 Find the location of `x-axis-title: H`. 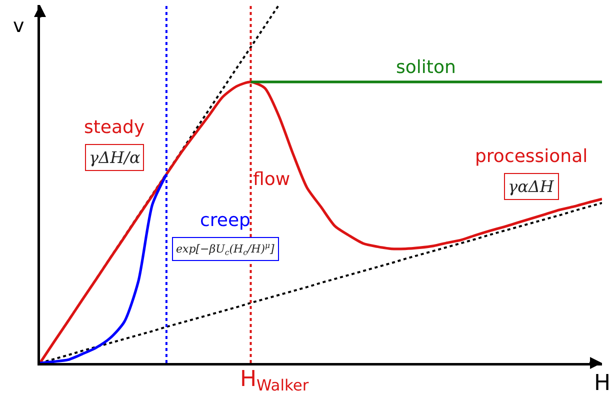

x-axis-title: H is located at coordinates (602, 383).